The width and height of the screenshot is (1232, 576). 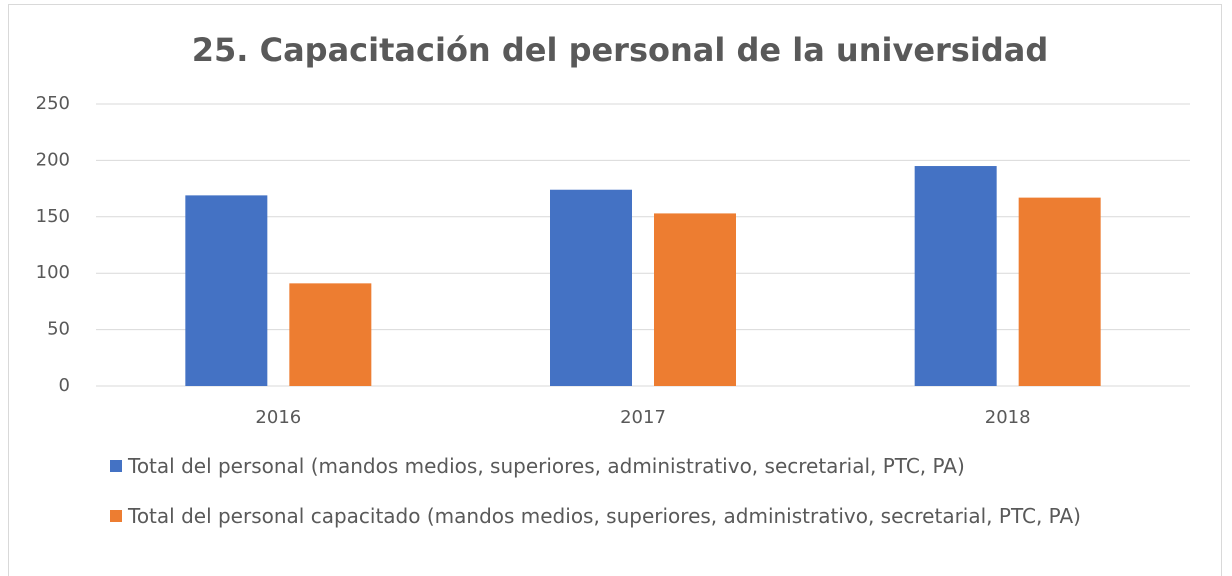 I want to click on y-tick-label: 150, so click(x=53, y=216).